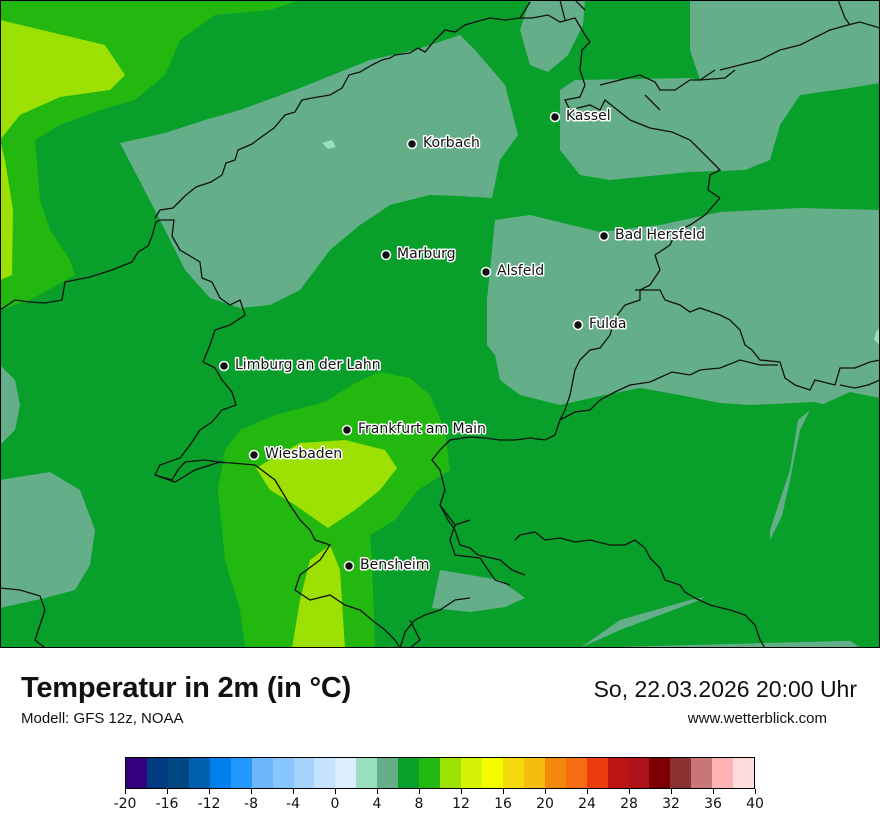 Image resolution: width=880 pixels, height=830 pixels. What do you see at coordinates (293, 804) in the screenshot?
I see `colorbar-tick-label: -4` at bounding box center [293, 804].